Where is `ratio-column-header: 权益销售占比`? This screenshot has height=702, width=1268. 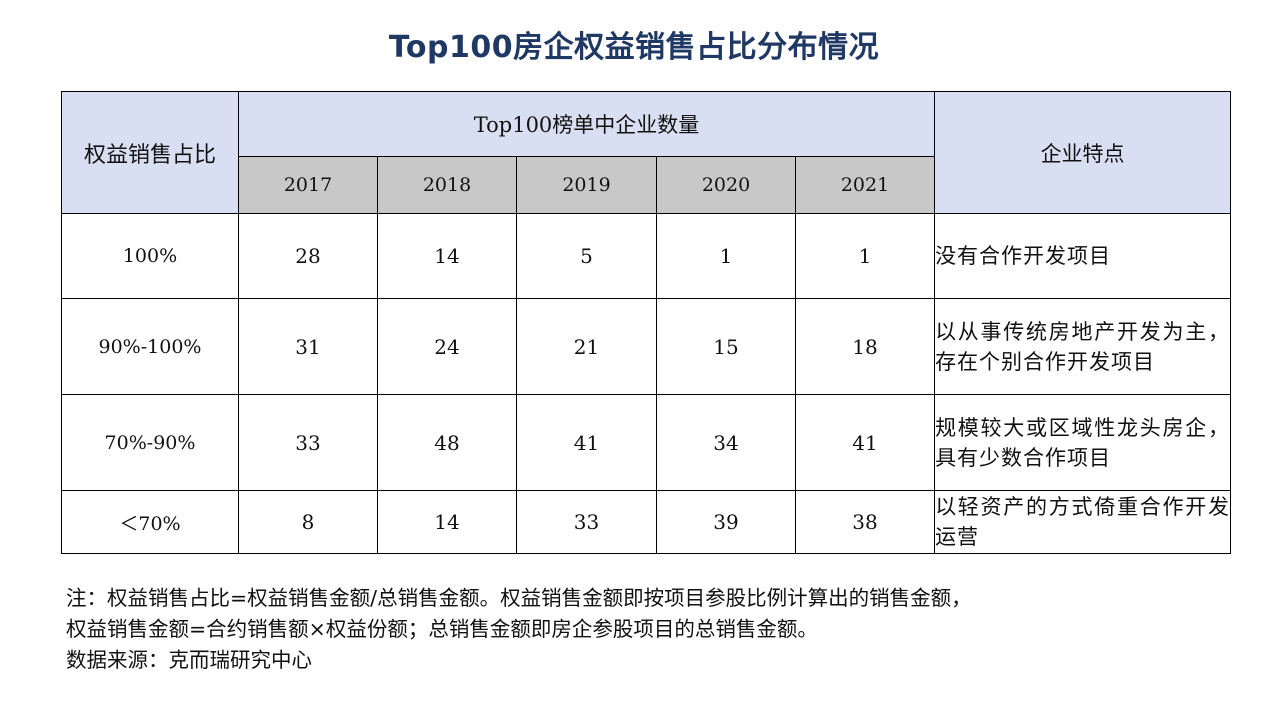 ratio-column-header: 权益销售占比 is located at coordinates (150, 152).